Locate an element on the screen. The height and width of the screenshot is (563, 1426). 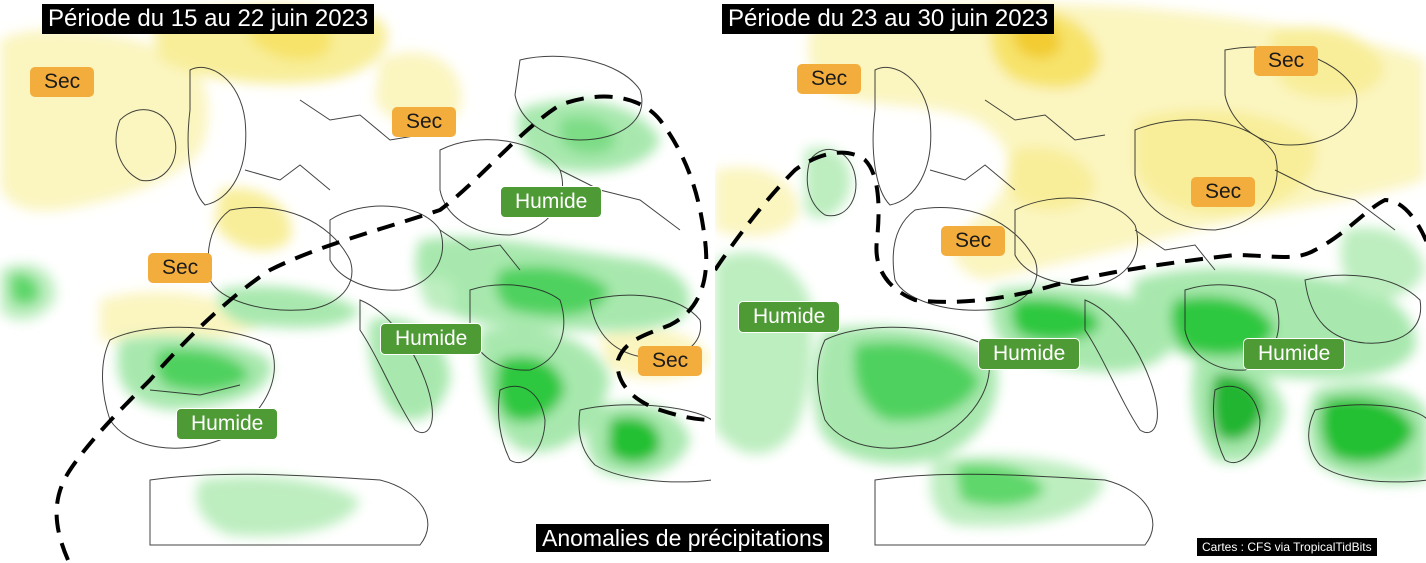
right-dry-label-north: Sec is located at coordinates (1286, 61).